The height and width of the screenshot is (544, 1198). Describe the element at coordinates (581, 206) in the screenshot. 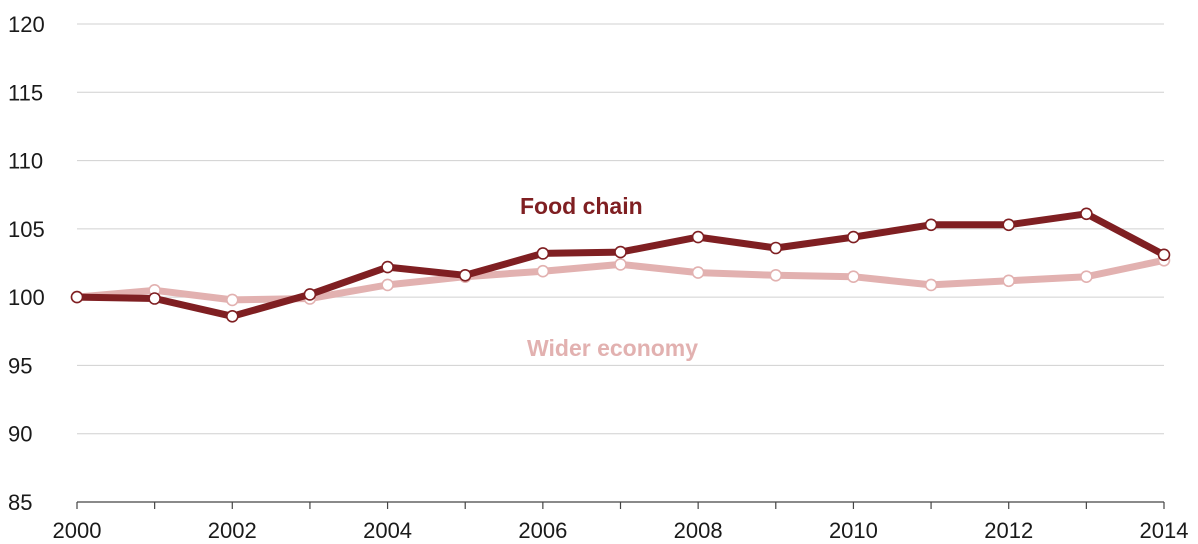

I see `food-chain-label: Food chain` at that location.